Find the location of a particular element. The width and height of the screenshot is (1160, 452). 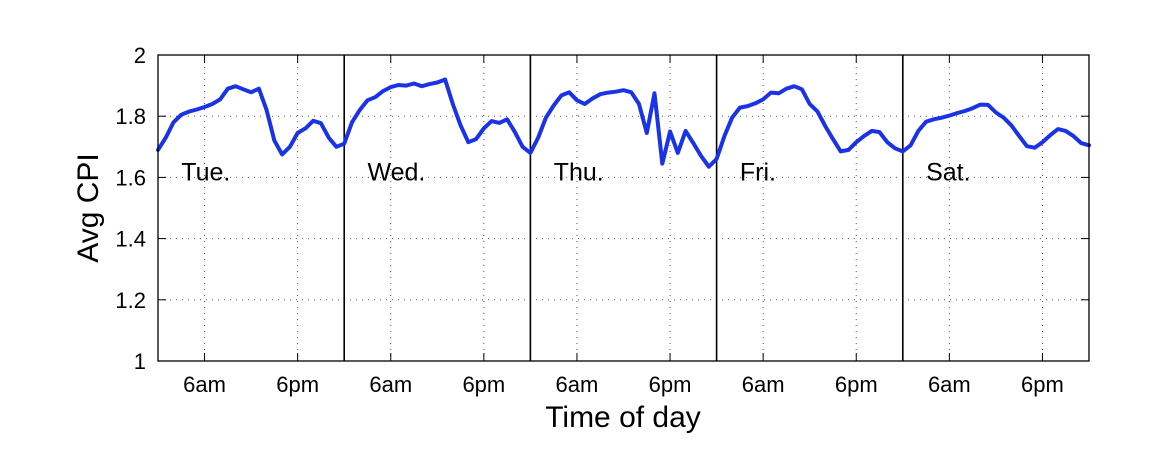

day-label: Wed. is located at coordinates (396, 172).